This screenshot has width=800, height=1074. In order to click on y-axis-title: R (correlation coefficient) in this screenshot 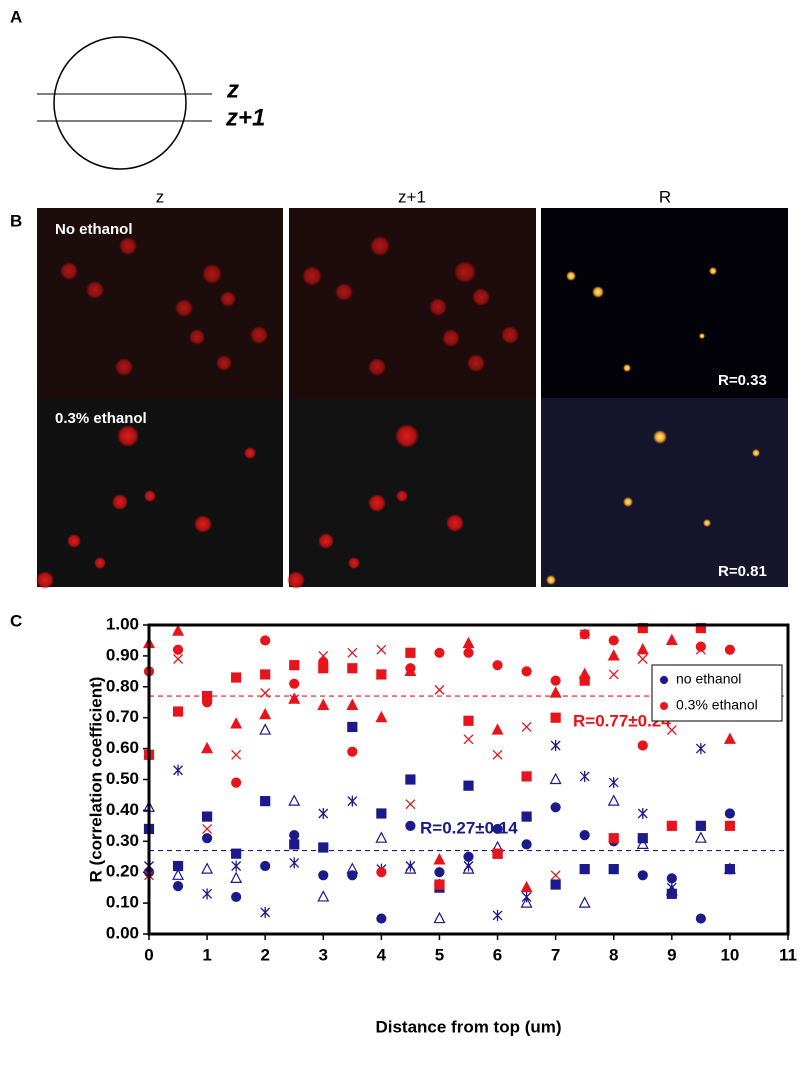, I will do `click(95, 780)`.